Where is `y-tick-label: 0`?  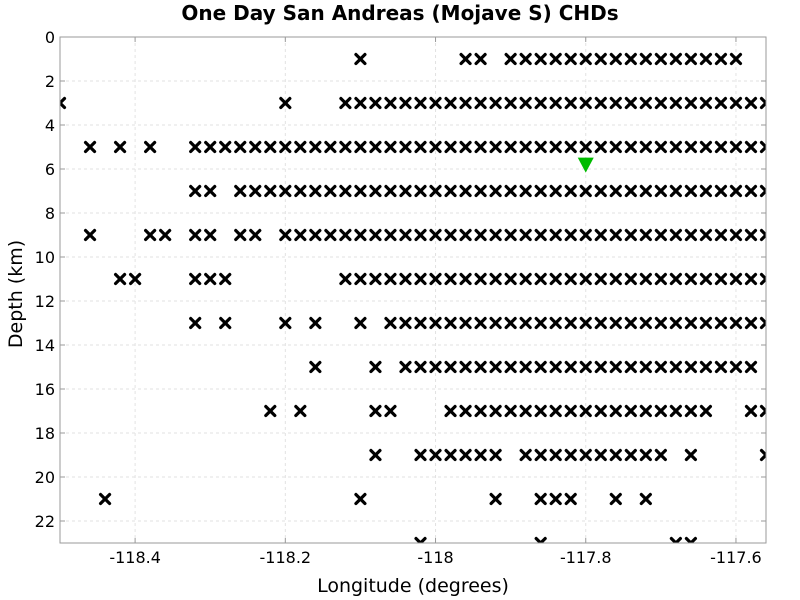
y-tick-label: 0 is located at coordinates (50, 37).